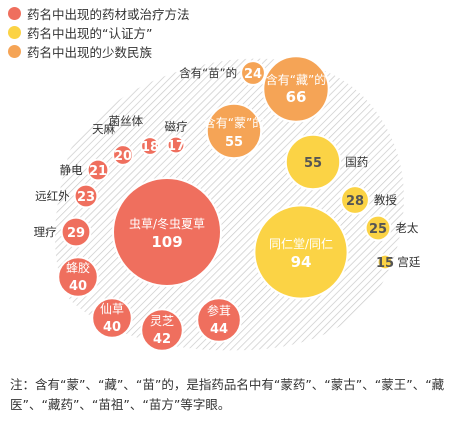 Image resolution: width=455 pixels, height=433 pixels. I want to click on bubble-17-label: 含有“藏”的, so click(296, 79).